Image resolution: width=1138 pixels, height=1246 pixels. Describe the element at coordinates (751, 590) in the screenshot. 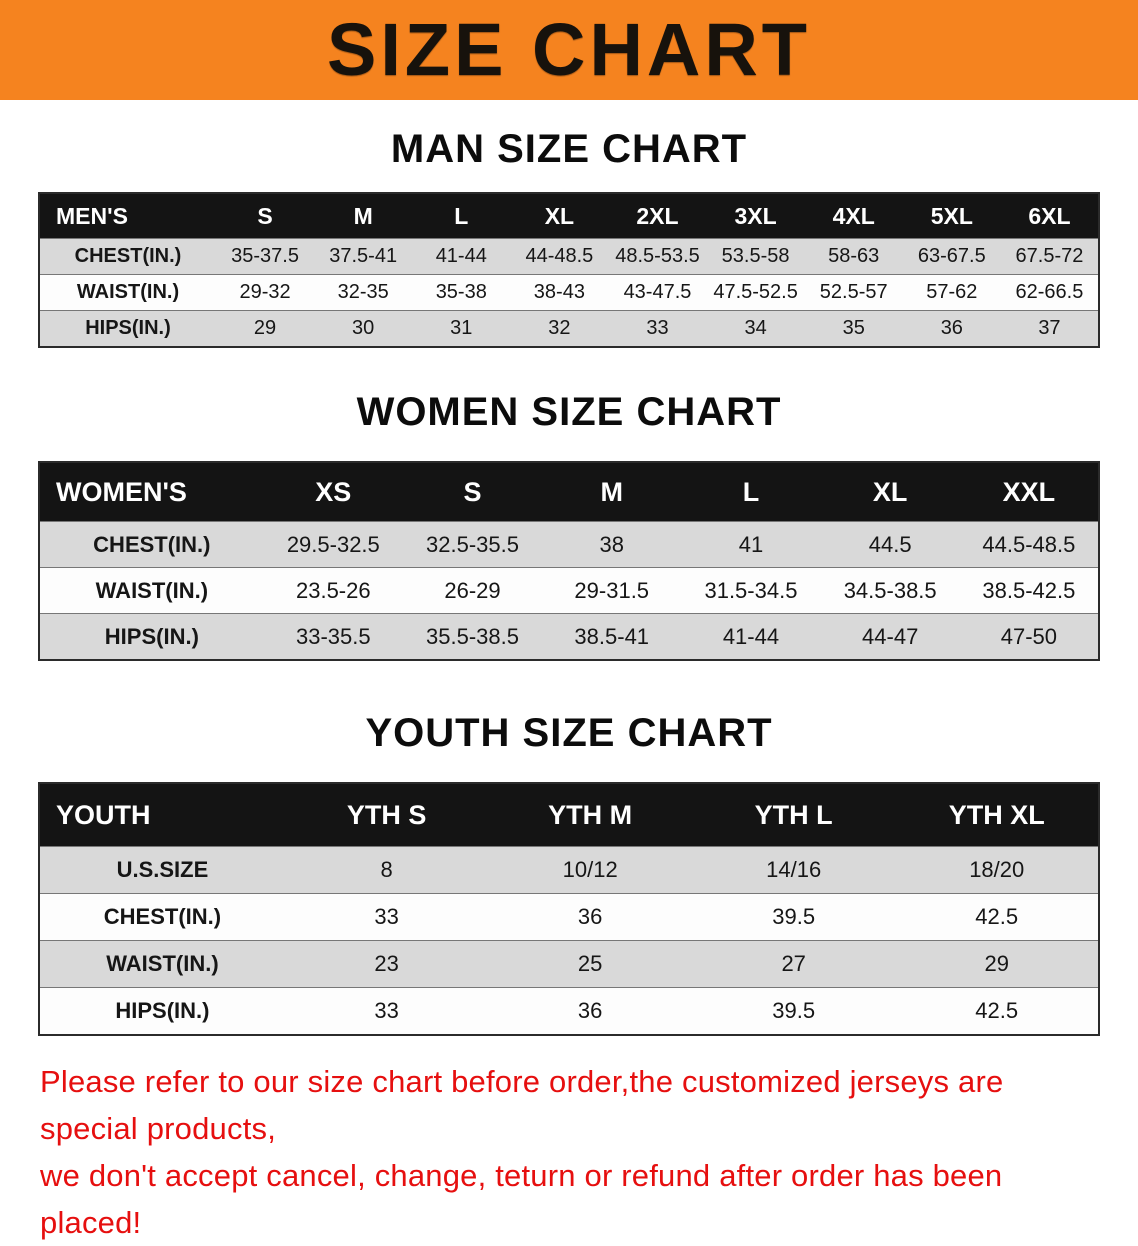

I see `table-cell: 31.5-34.5` at that location.